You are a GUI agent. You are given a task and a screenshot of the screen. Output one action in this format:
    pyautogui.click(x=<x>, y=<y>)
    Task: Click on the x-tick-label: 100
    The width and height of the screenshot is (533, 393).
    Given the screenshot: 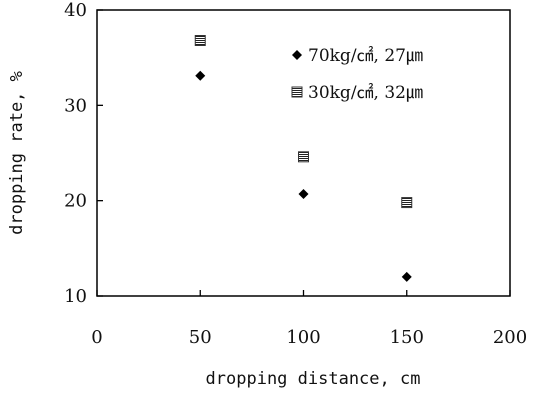 What is the action you would take?
    pyautogui.click(x=303, y=337)
    